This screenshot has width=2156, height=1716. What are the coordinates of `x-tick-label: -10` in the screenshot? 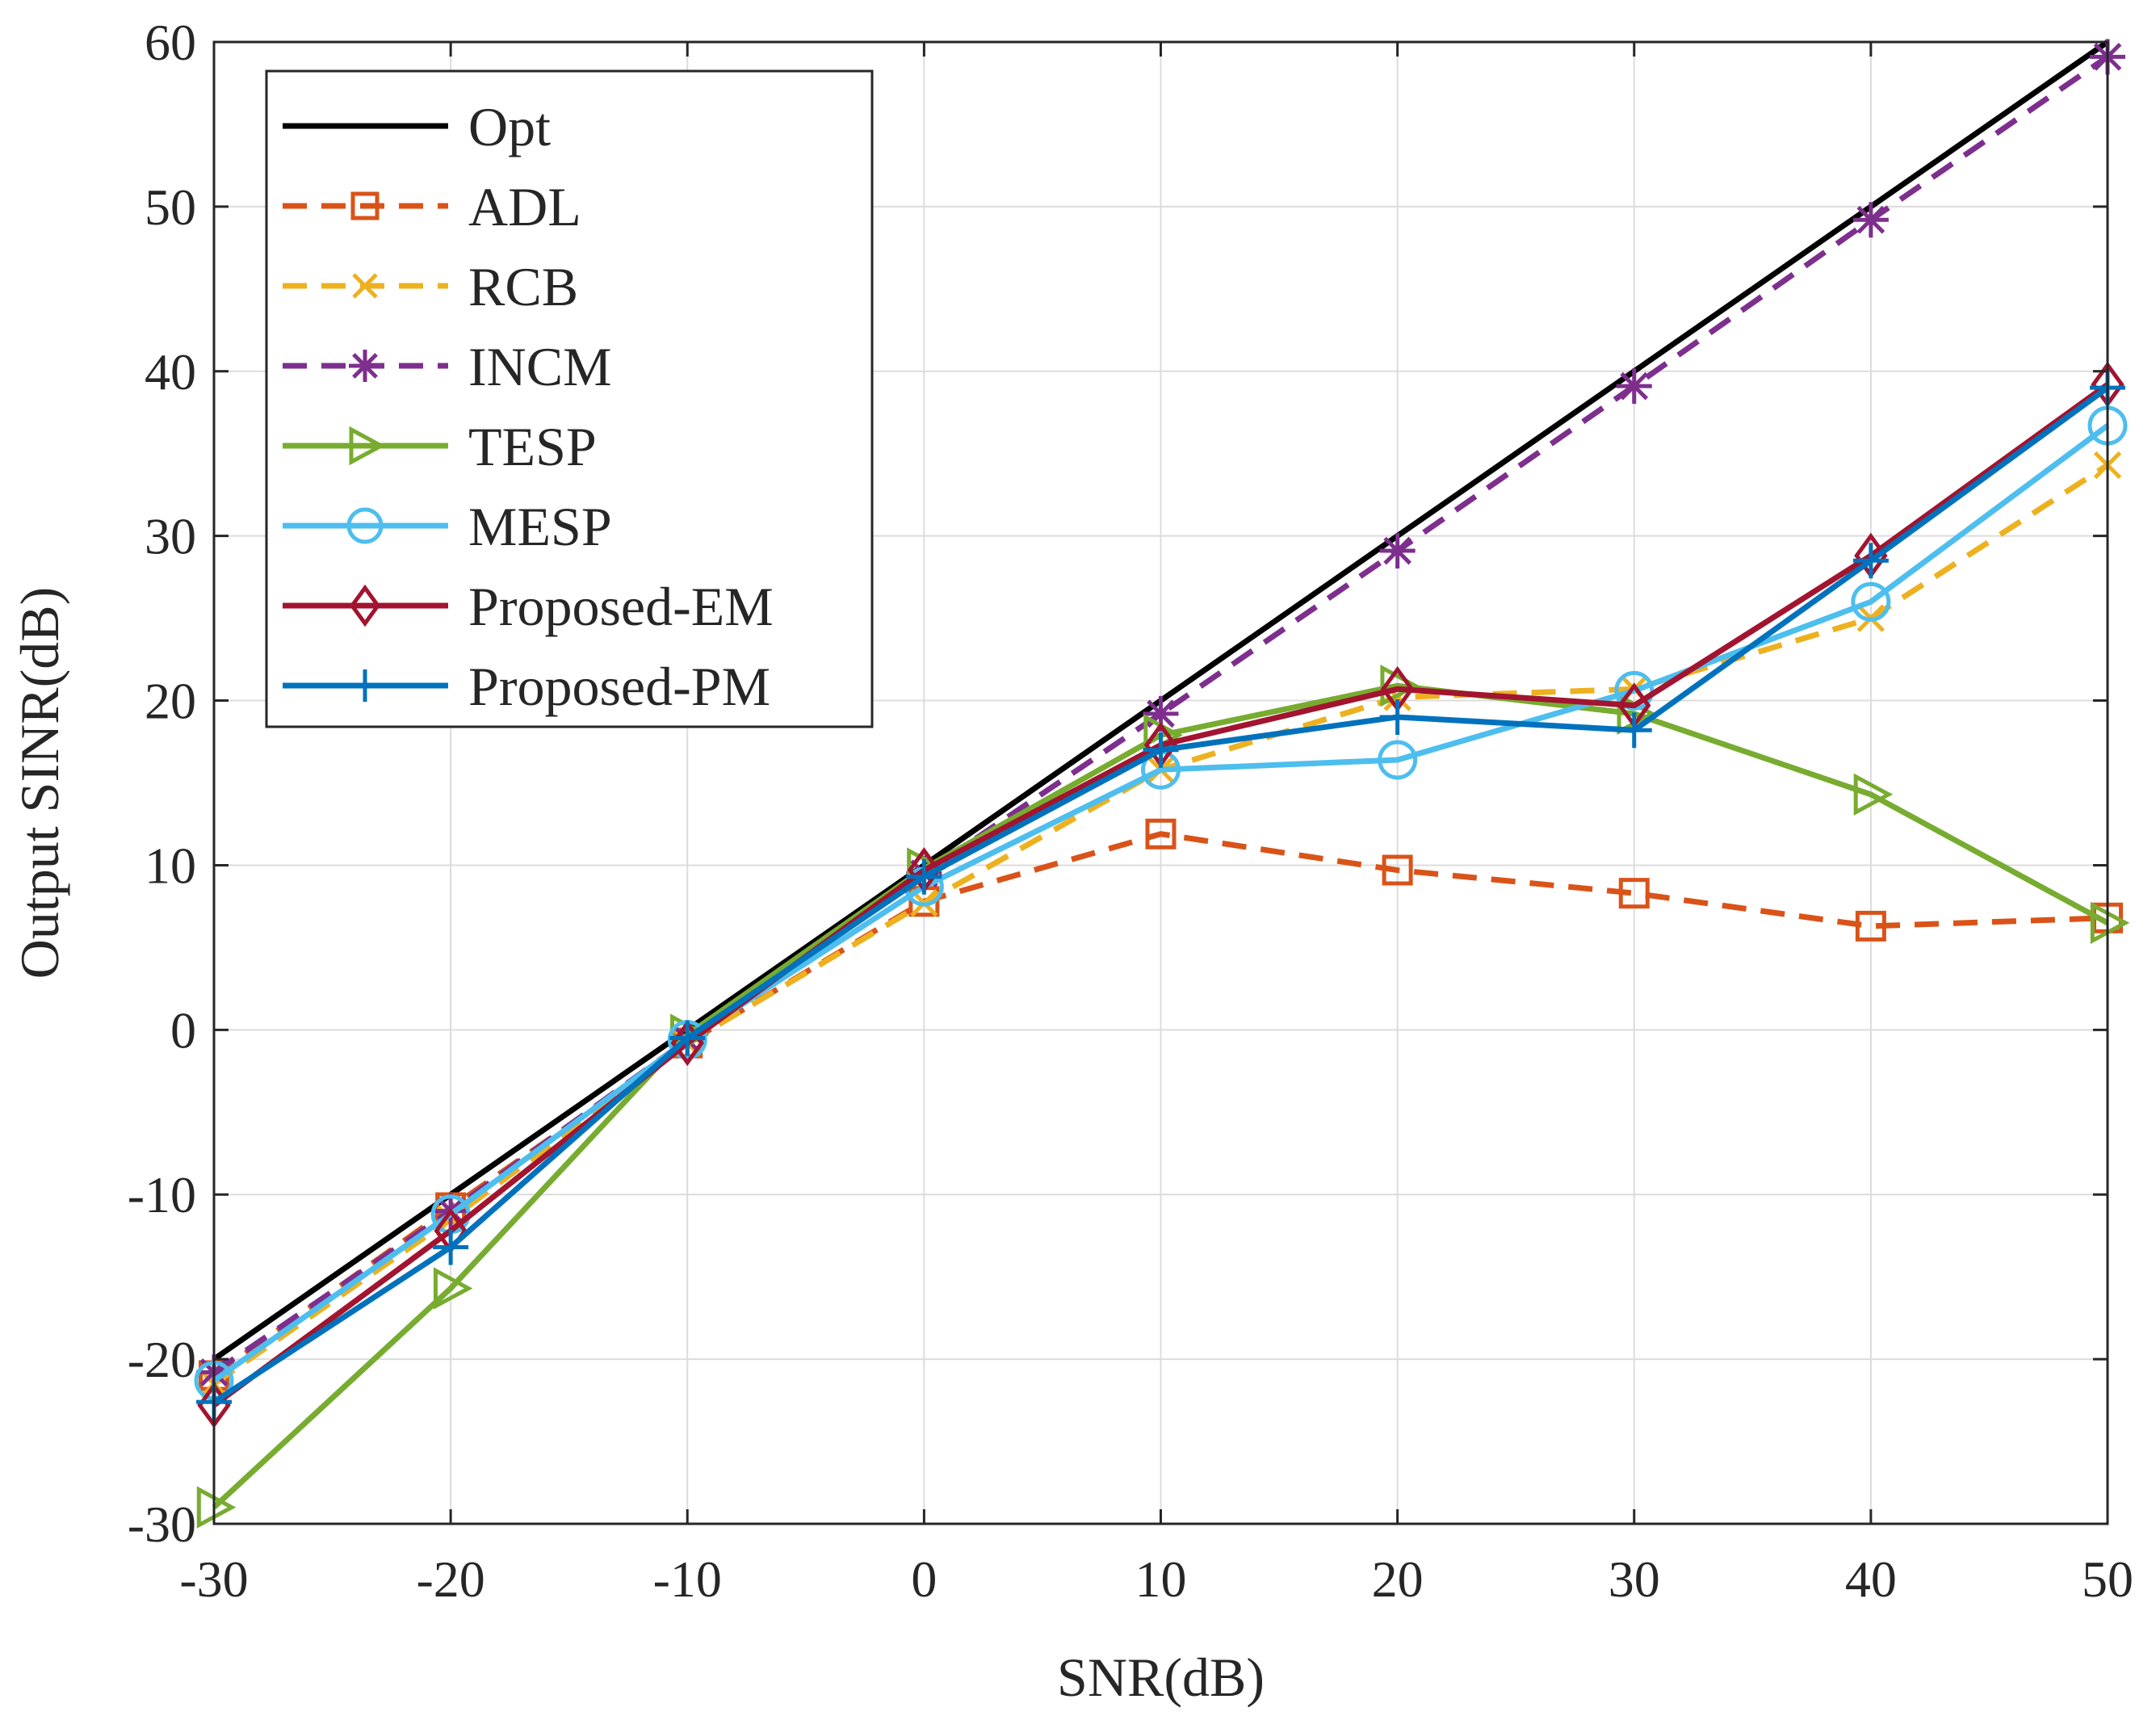 It's located at (687, 1579).